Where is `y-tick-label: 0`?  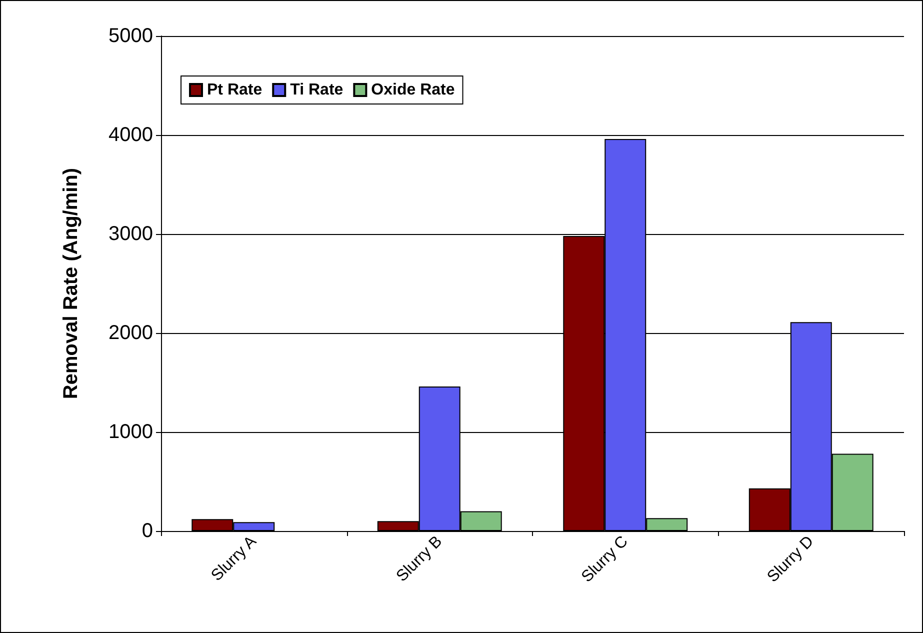 y-tick-label: 0 is located at coordinates (147, 531).